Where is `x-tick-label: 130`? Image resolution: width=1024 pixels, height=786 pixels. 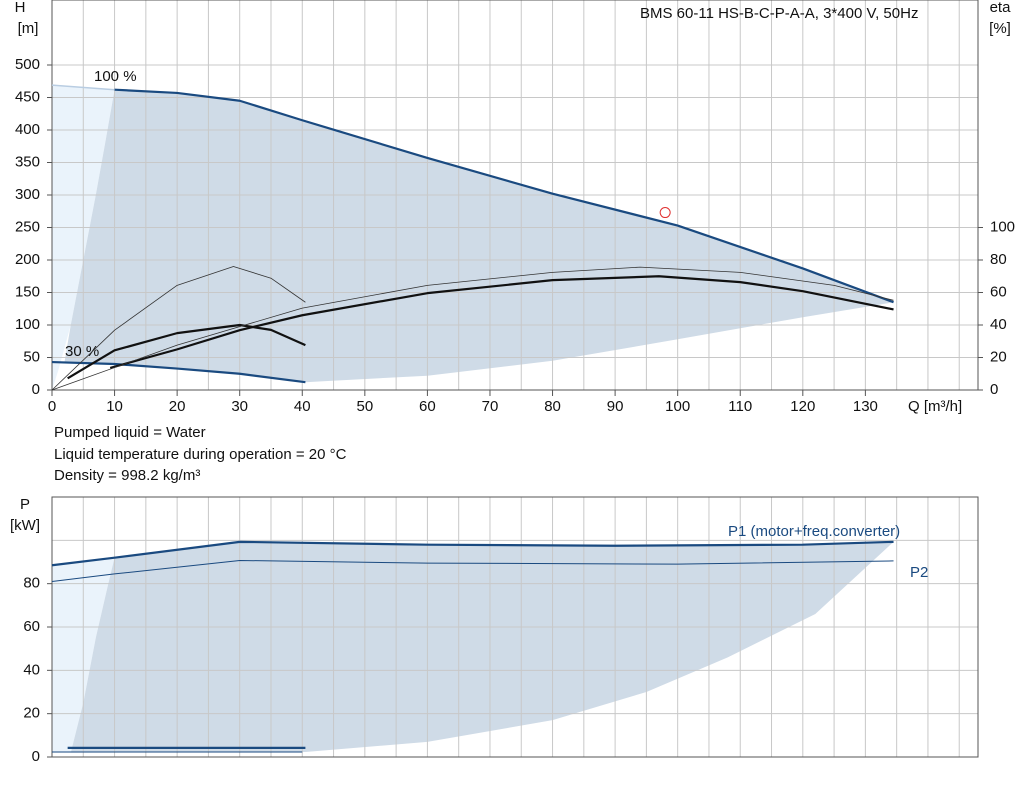
x-tick-label: 130 is located at coordinates (865, 406).